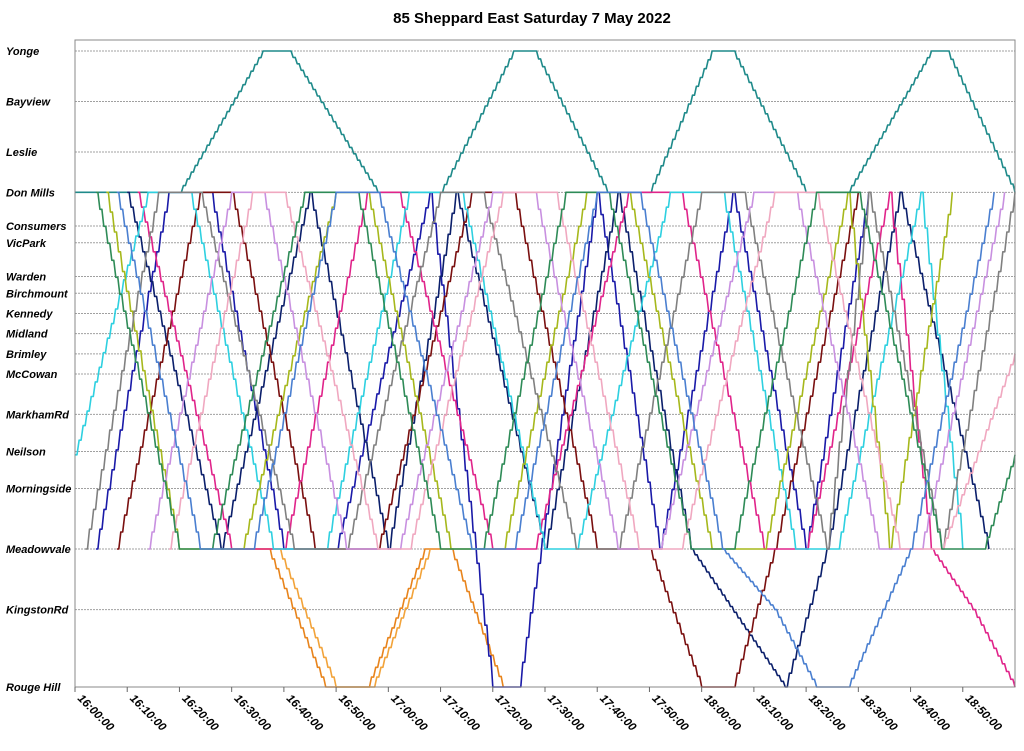 This screenshot has width=1024, height=751. What do you see at coordinates (408, 713) in the screenshot?
I see `x-tick-label: 17:00:00` at bounding box center [408, 713].